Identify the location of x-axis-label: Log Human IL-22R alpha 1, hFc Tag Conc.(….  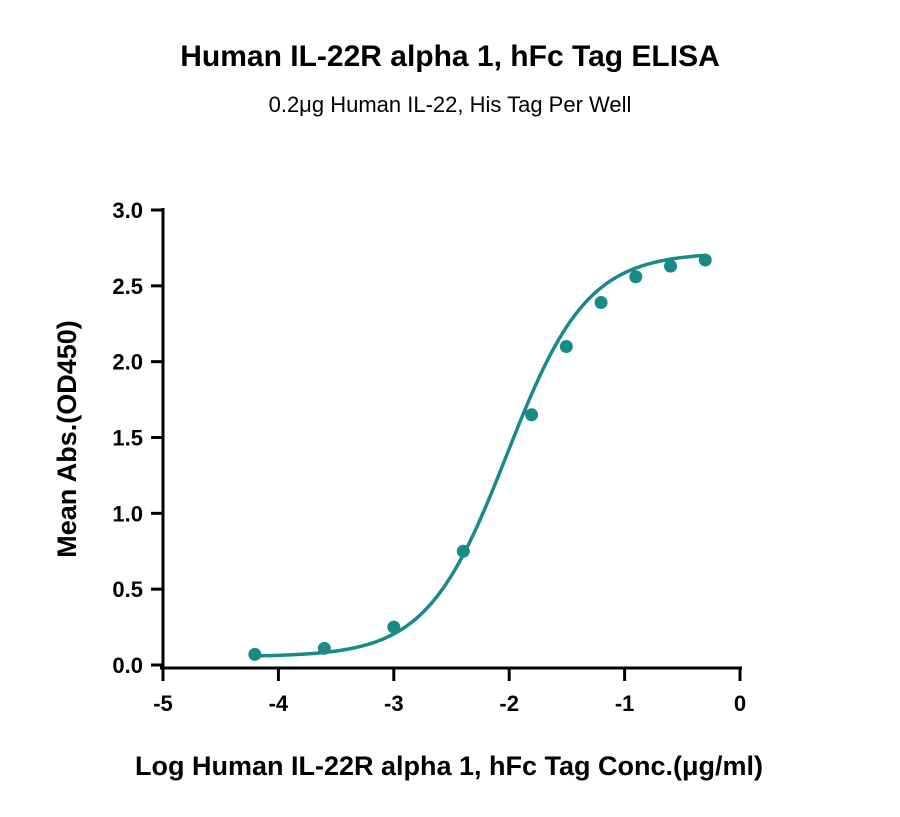
(449, 766).